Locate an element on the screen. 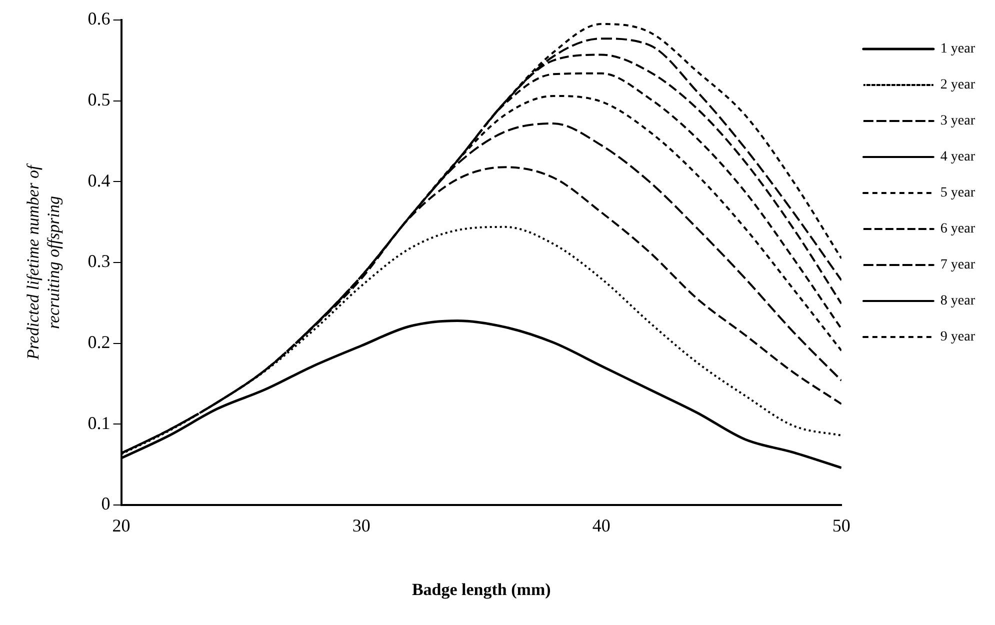  legend-label: 5 year is located at coordinates (958, 193).